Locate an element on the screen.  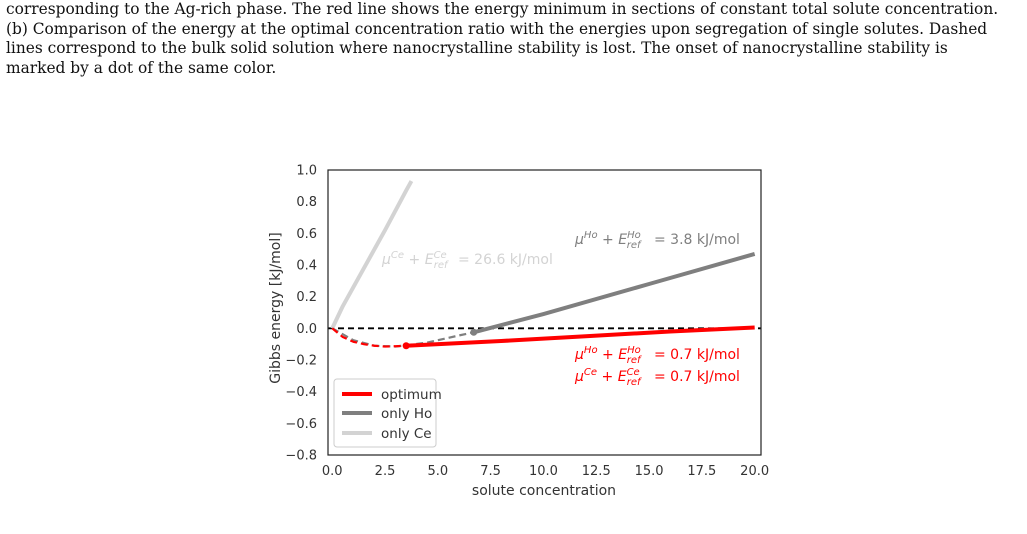
y-tick-label: 0.8 is located at coordinates (306, 202).